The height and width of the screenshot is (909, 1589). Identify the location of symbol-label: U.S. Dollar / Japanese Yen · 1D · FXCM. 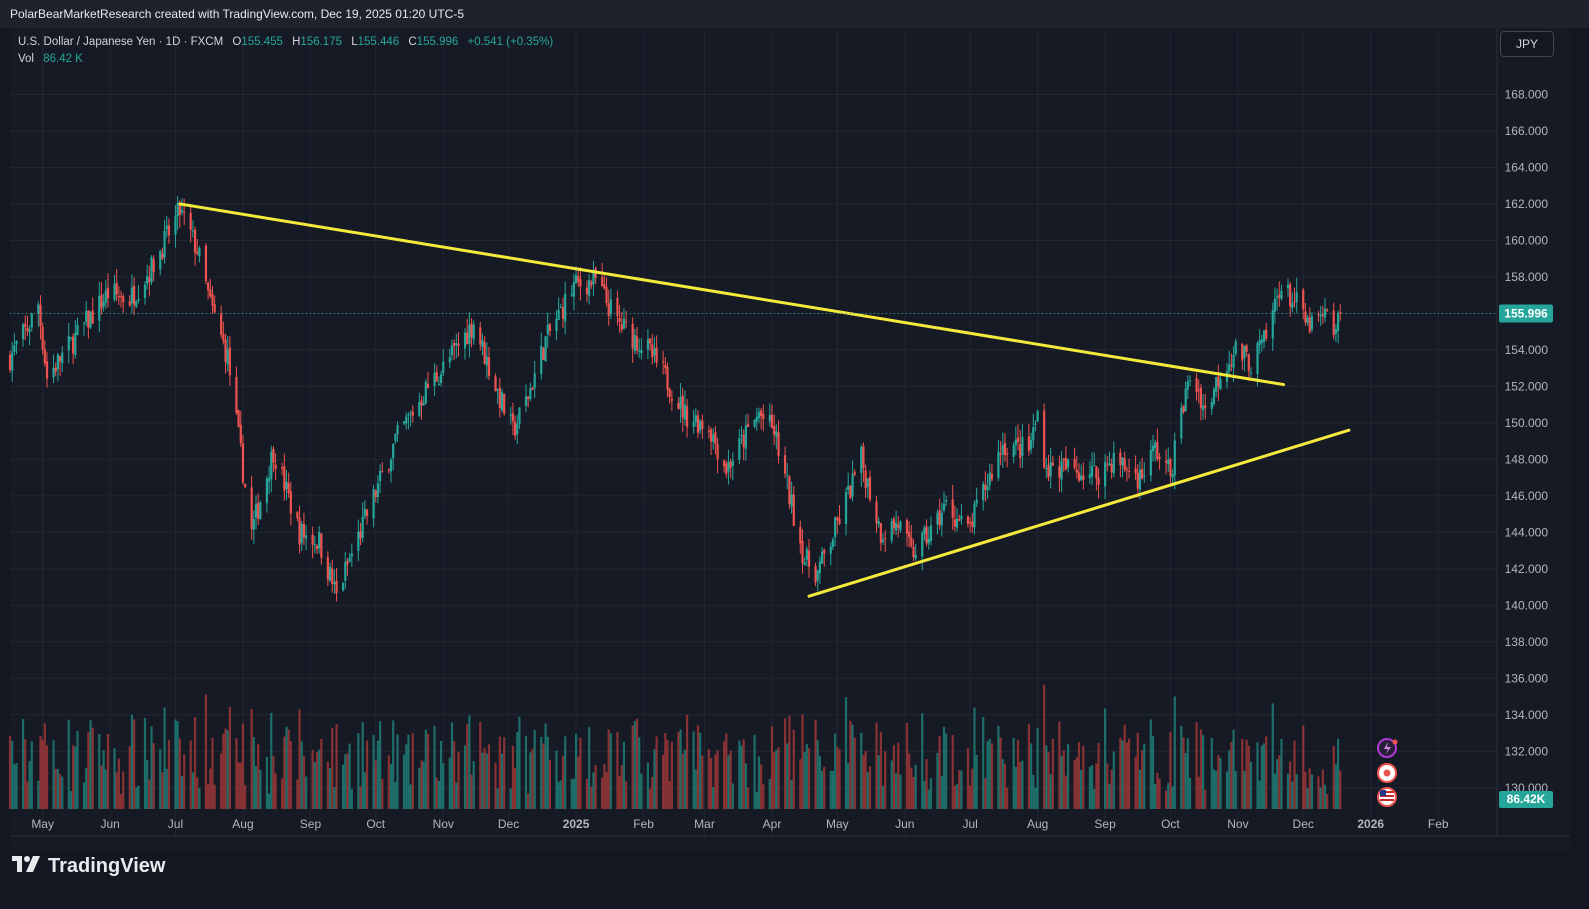
(121, 42).